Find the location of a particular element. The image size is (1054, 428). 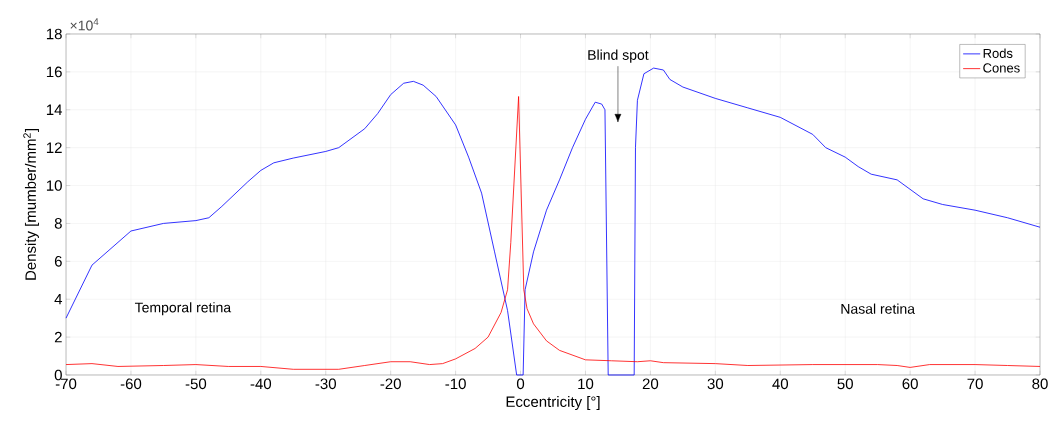

y-tick-label: 10 is located at coordinates (54, 185).